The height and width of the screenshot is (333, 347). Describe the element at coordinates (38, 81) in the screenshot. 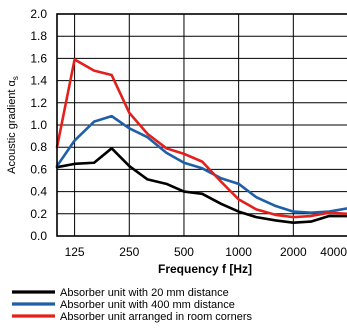

I see `y-tick-label: 1.4` at that location.